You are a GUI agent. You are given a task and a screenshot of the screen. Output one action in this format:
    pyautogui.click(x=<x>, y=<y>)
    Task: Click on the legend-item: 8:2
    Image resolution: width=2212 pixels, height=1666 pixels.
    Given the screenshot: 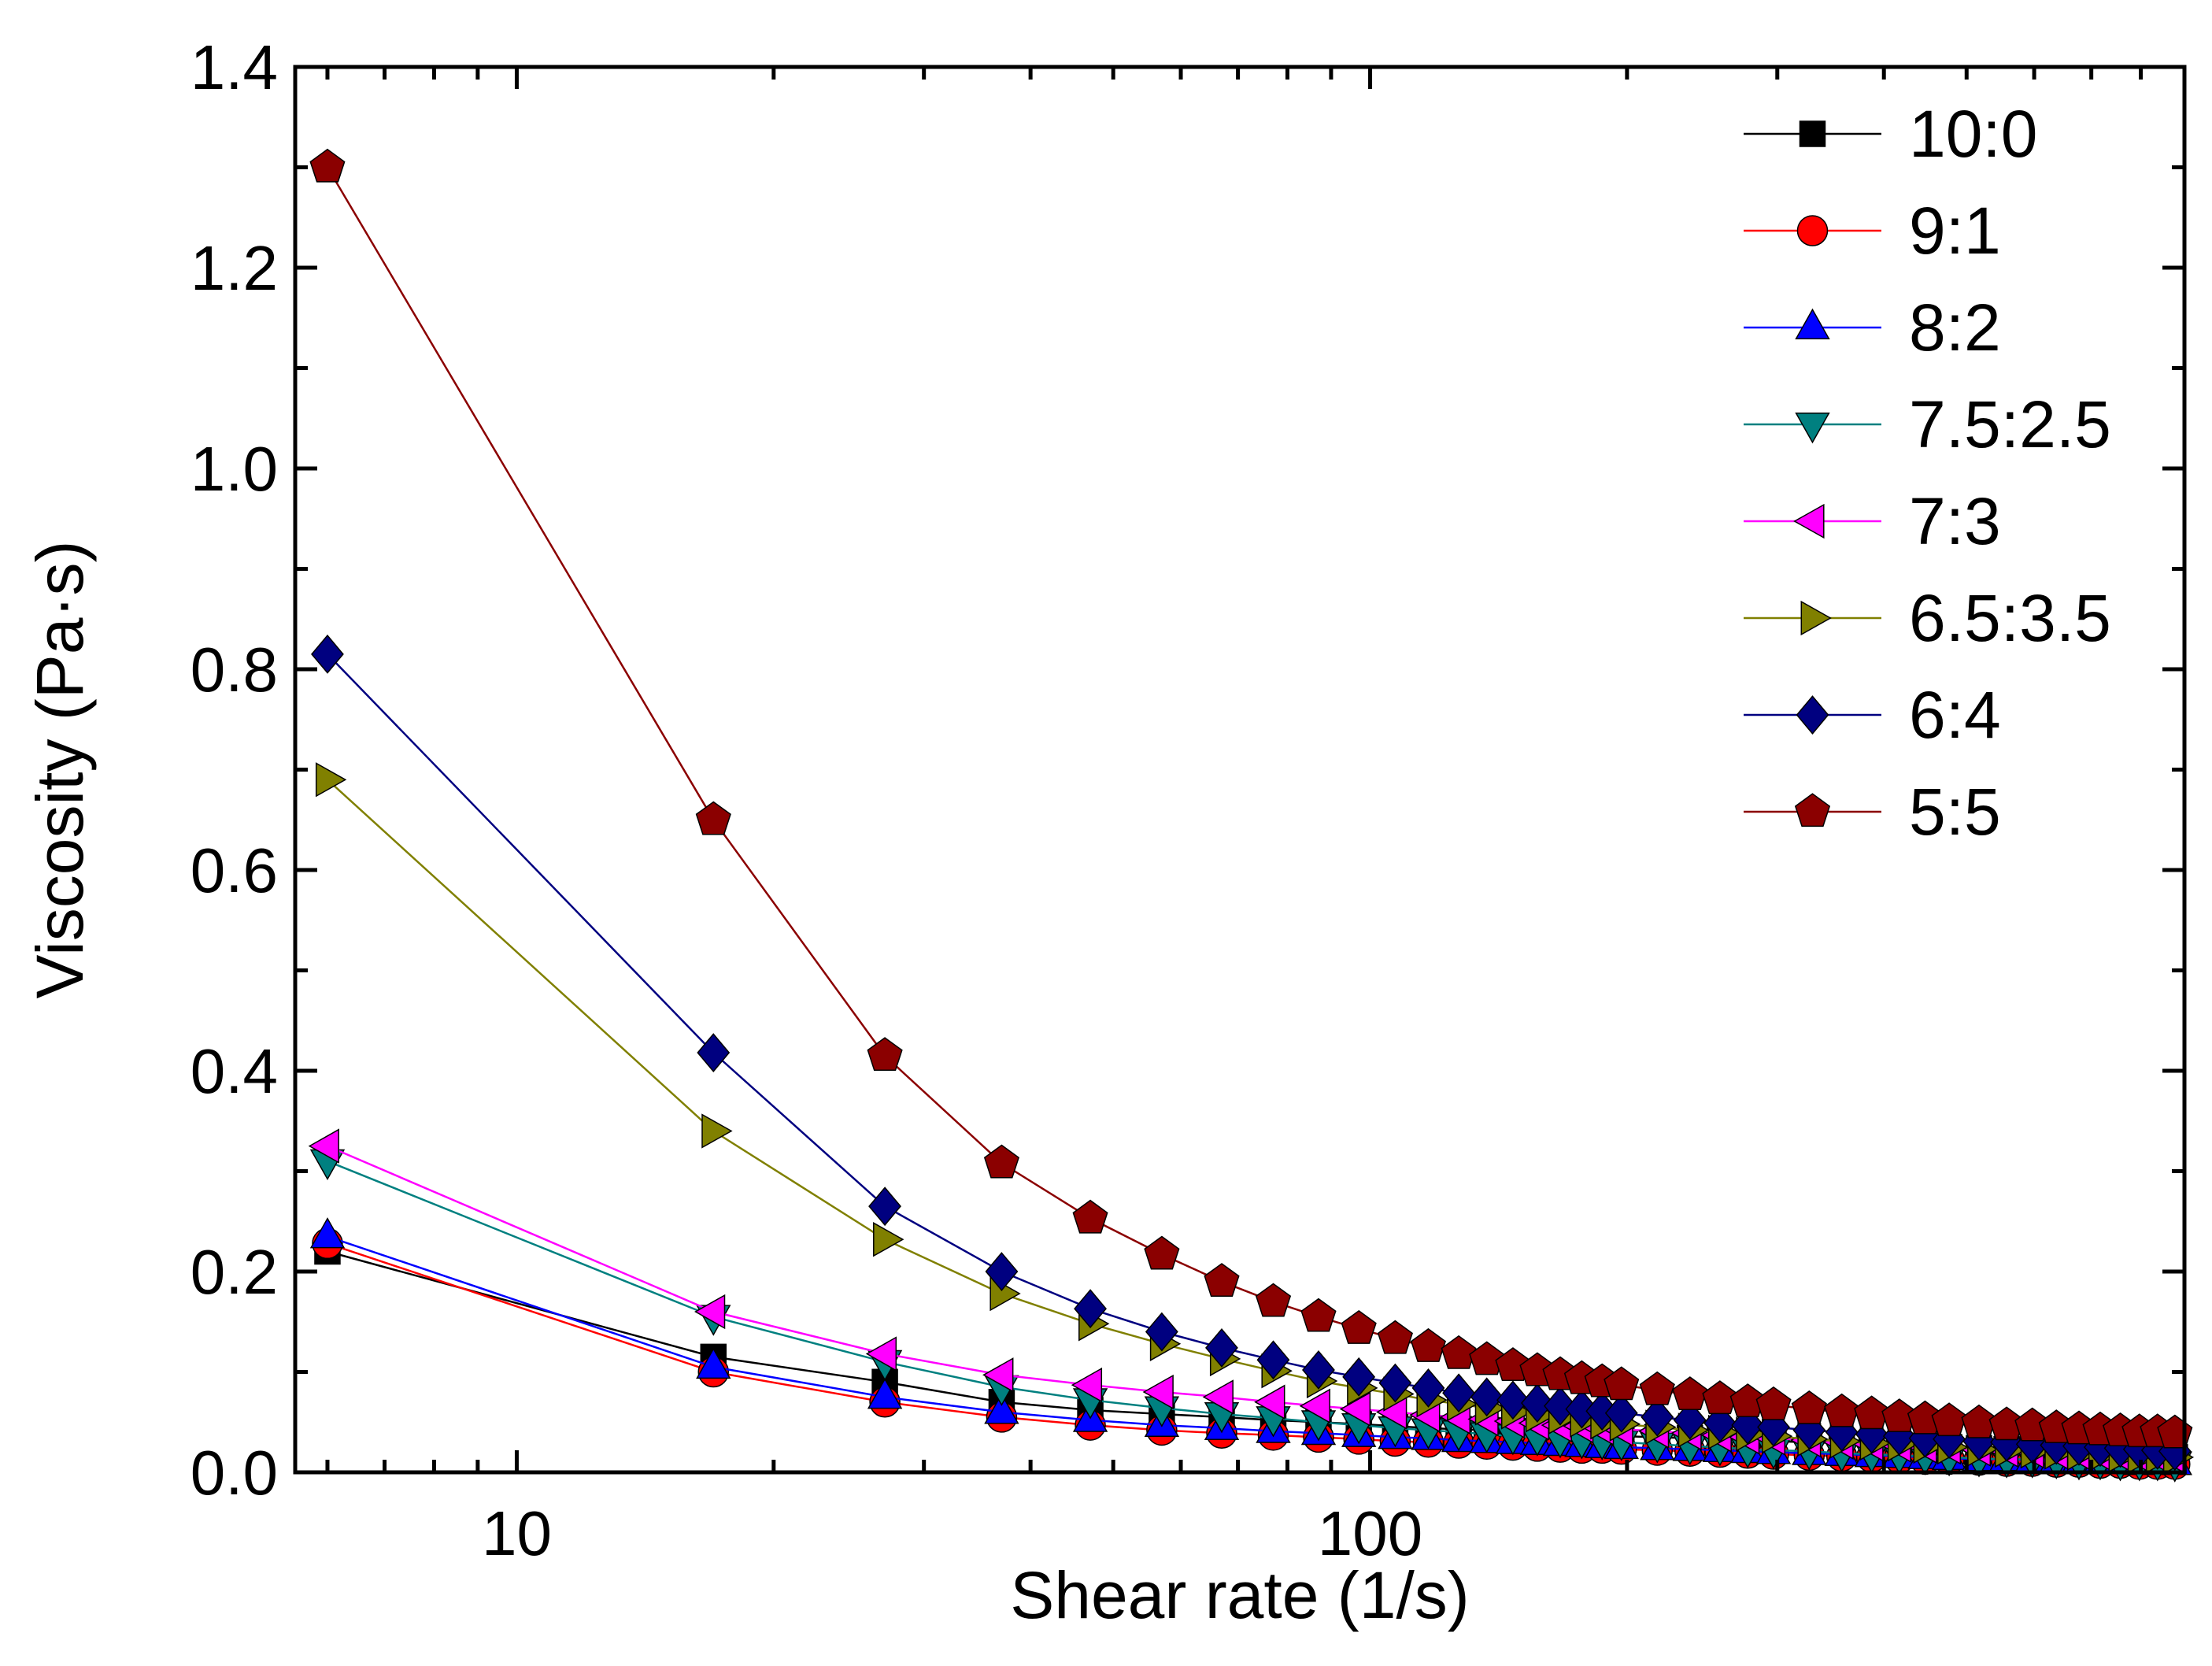 What is the action you would take?
    pyautogui.click(x=1872, y=328)
    